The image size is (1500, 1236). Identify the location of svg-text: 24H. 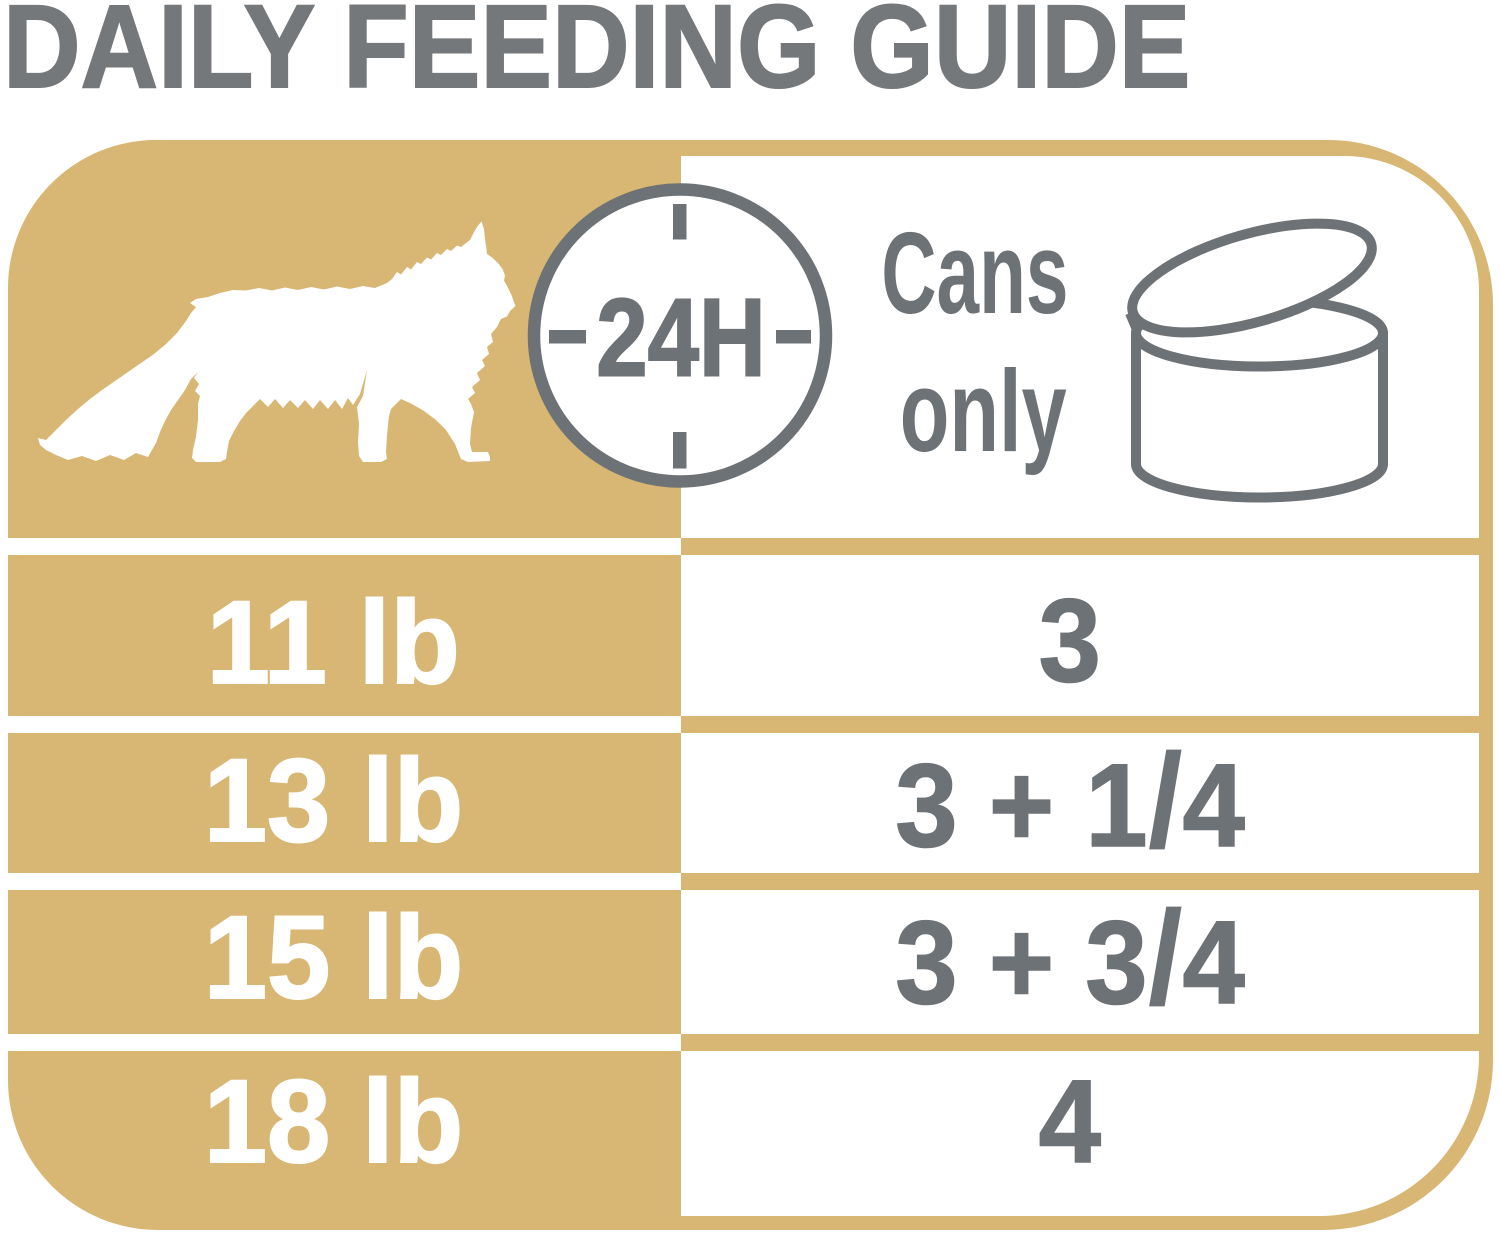
(681, 337).